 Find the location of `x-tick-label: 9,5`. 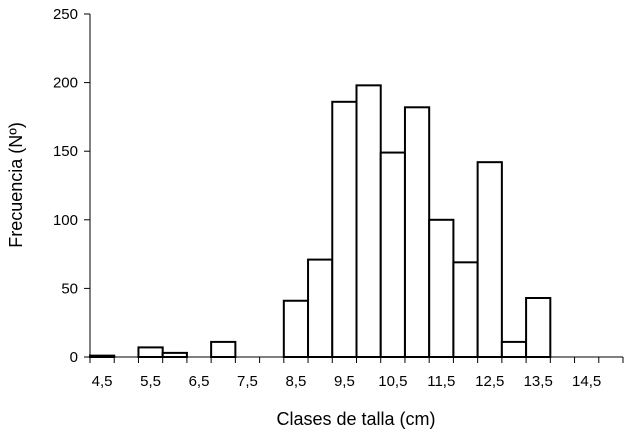

x-tick-label: 9,5 is located at coordinates (344, 381).